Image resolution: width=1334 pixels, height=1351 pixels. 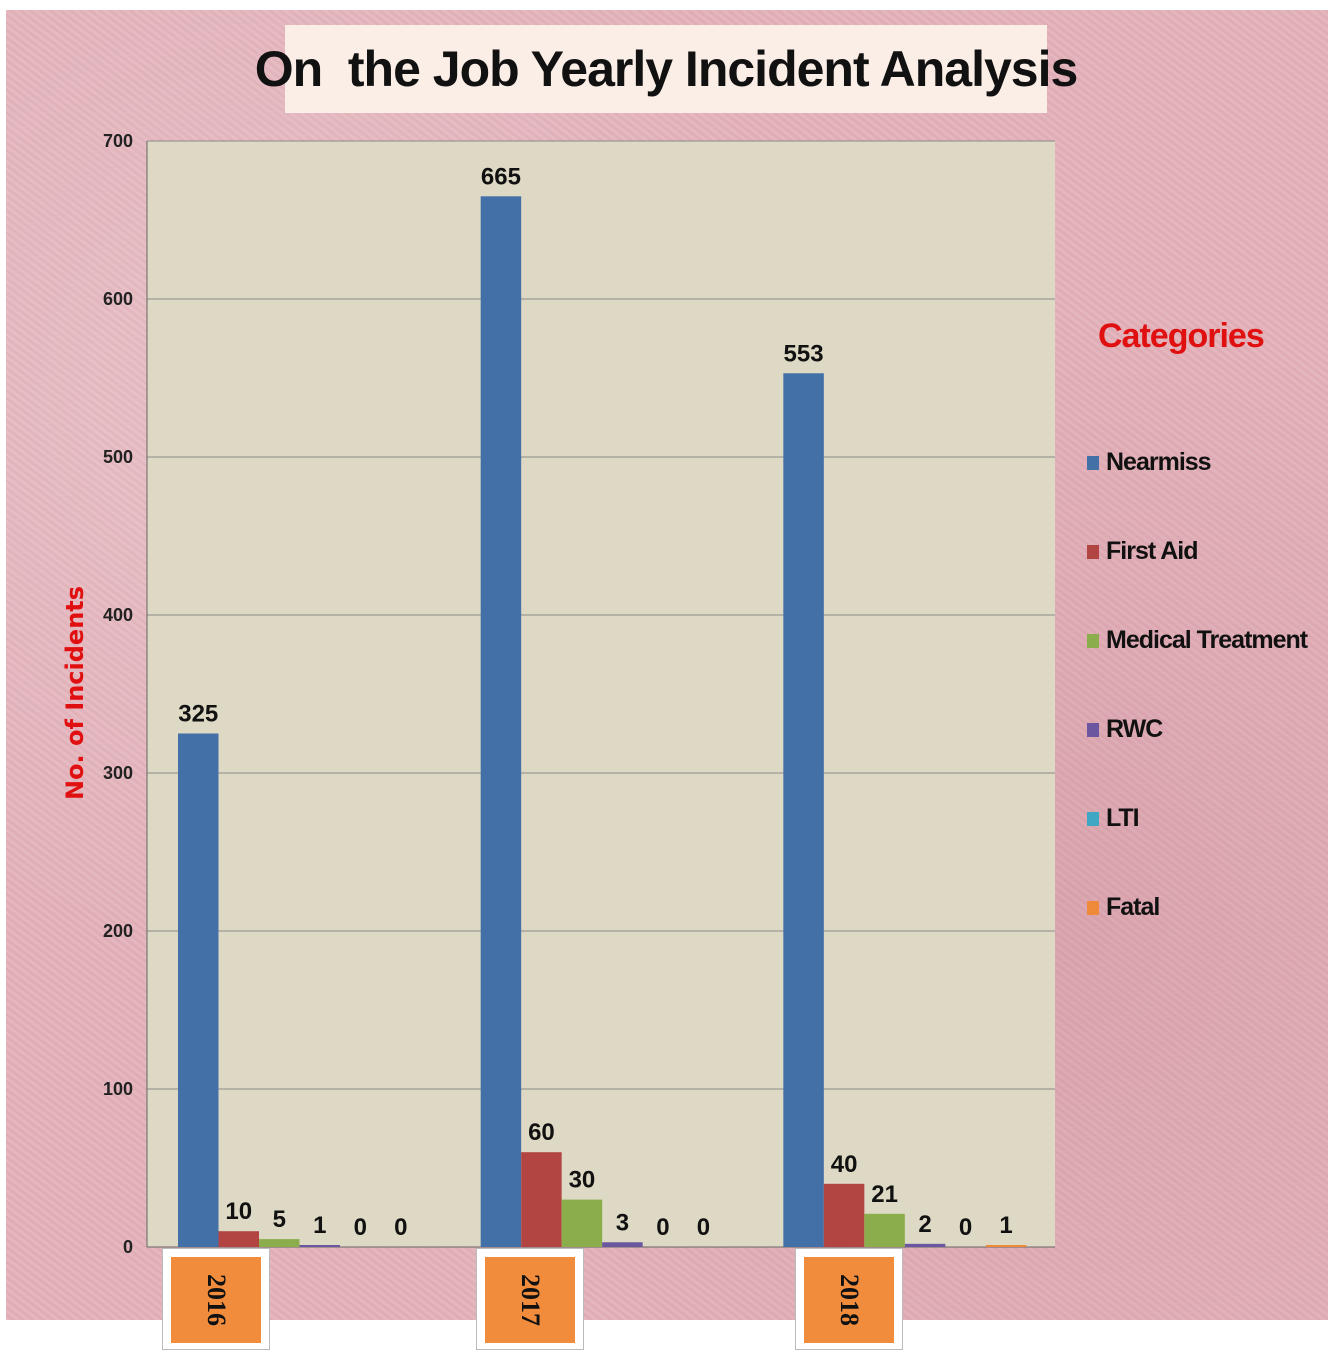 I want to click on y-tick-label: 100, so click(x=118, y=1089).